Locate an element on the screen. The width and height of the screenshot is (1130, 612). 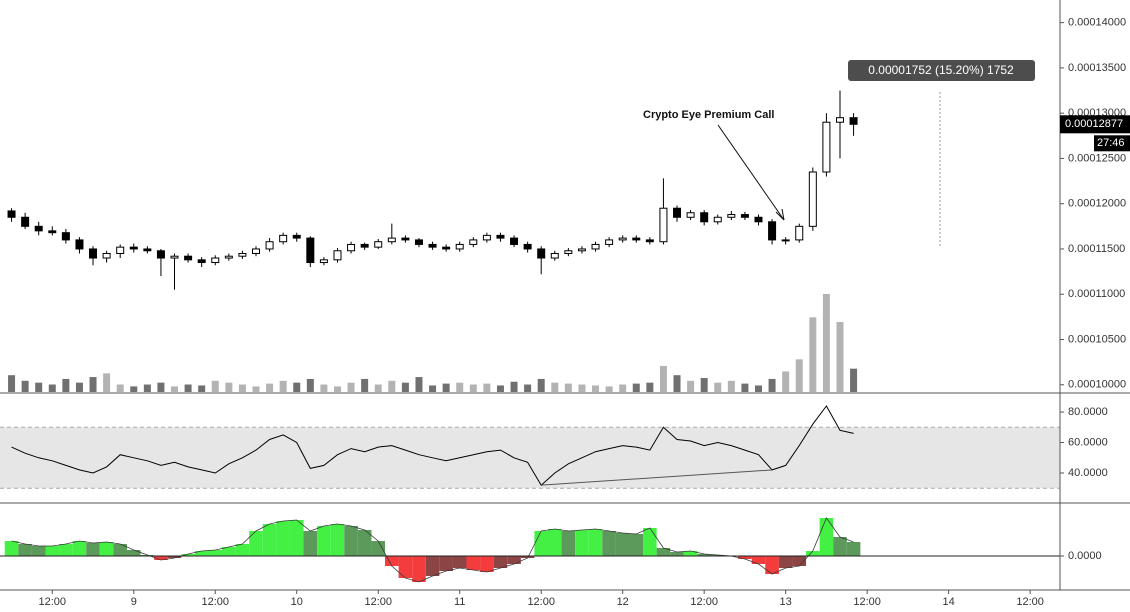
y-tick-label: 0.00011500 is located at coordinates (1096, 249).